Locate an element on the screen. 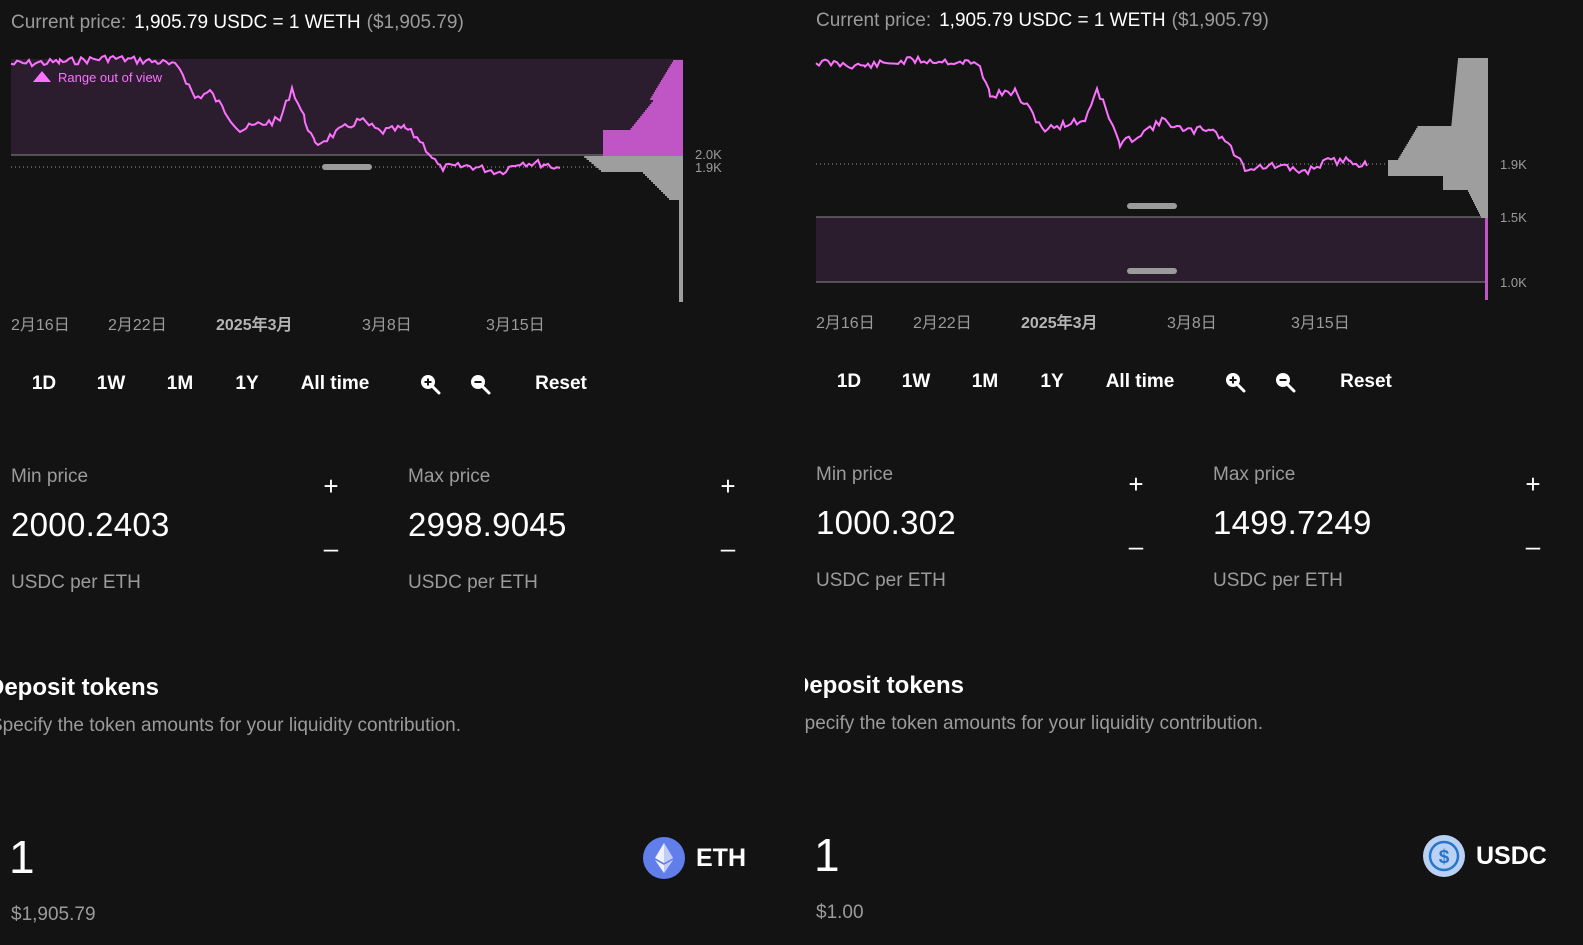  max-price-label: Max price is located at coordinates (449, 476).